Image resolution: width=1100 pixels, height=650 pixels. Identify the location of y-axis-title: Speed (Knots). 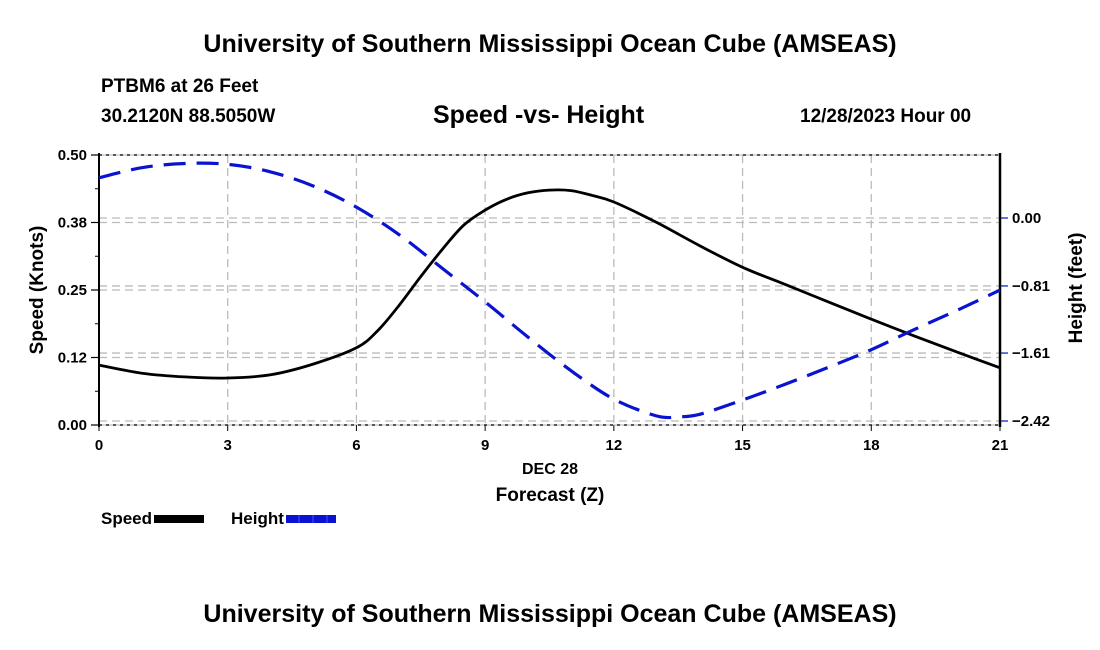
(37, 290).